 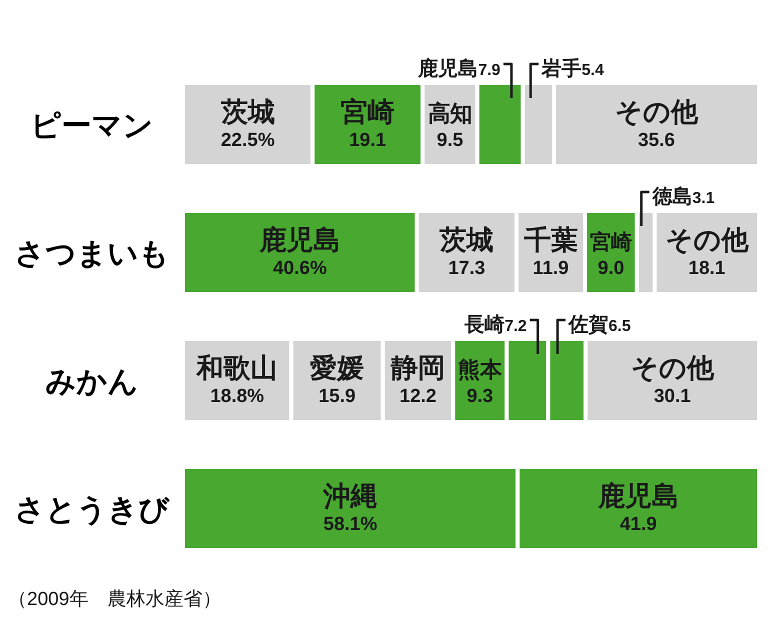 What do you see at coordinates (92, 254) in the screenshot?
I see `category: さつまいも` at bounding box center [92, 254].